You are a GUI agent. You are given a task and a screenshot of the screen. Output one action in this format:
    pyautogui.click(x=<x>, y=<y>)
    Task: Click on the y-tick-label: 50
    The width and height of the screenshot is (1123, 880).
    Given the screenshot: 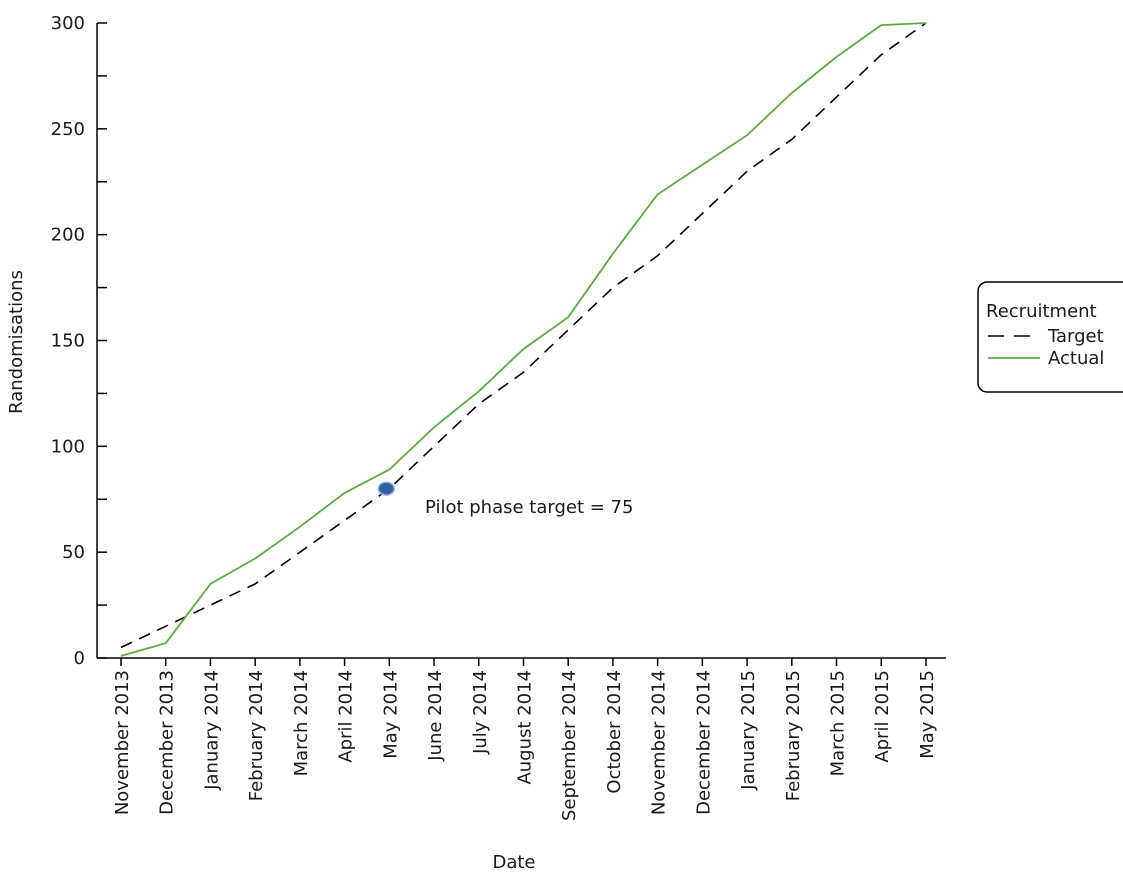 What is the action you would take?
    pyautogui.click(x=73, y=552)
    